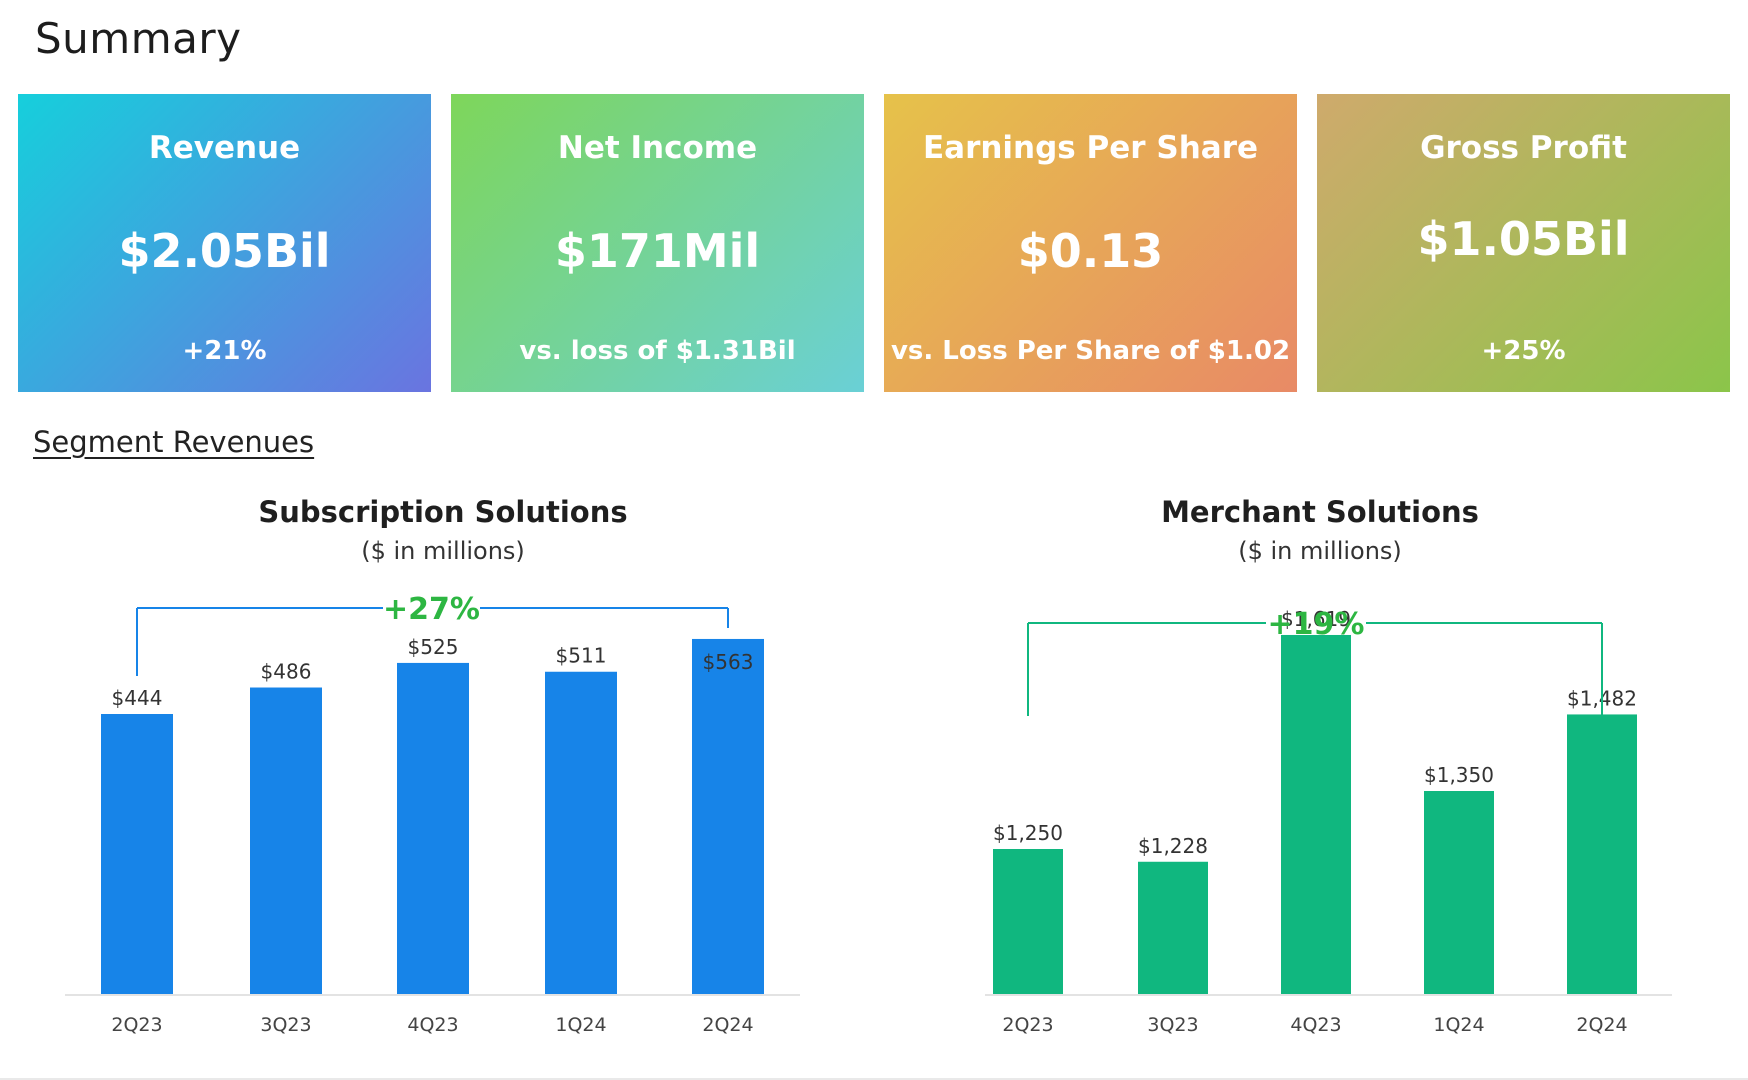 Image resolution: width=1748 pixels, height=1080 pixels. Describe the element at coordinates (1173, 846) in the screenshot. I see `value-label: $1,228` at that location.